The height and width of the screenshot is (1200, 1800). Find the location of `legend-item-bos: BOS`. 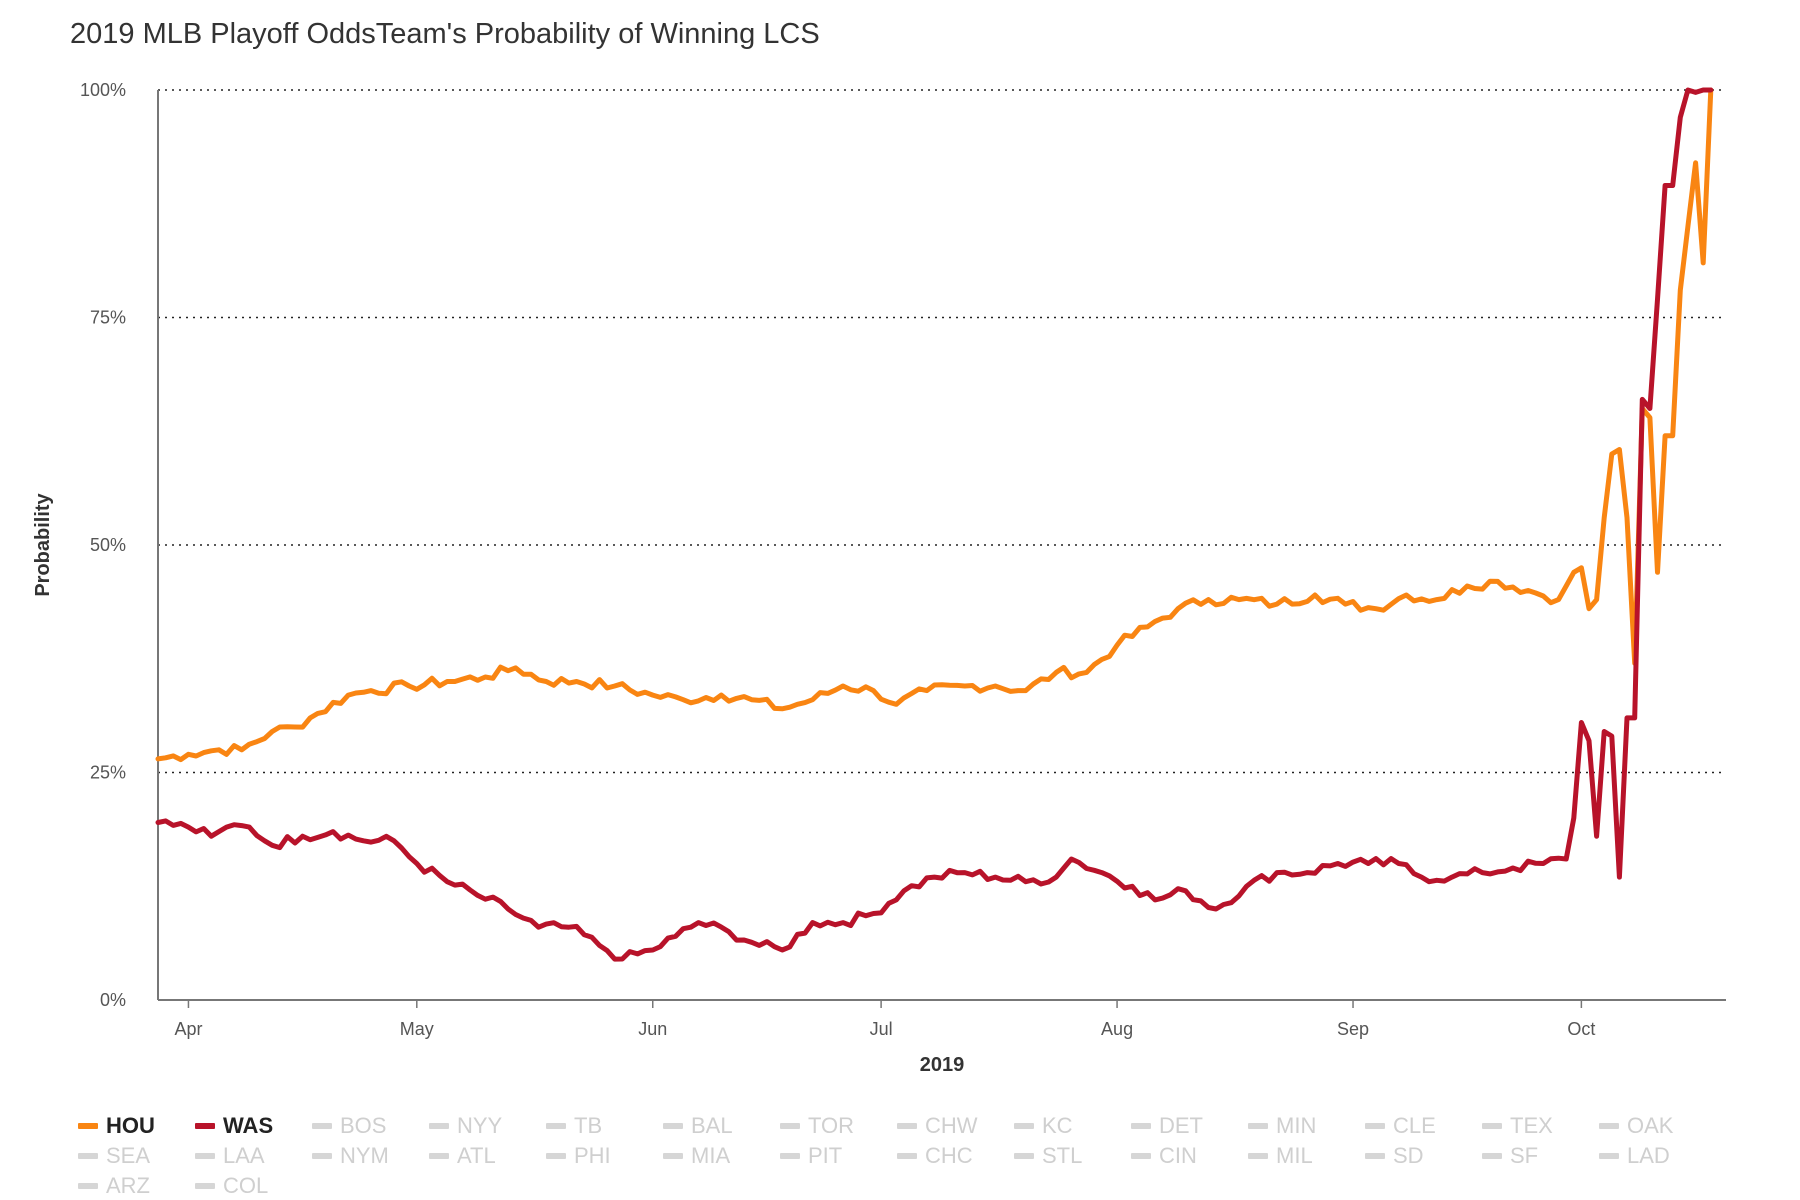

legend-item-bos: BOS is located at coordinates (349, 1126).